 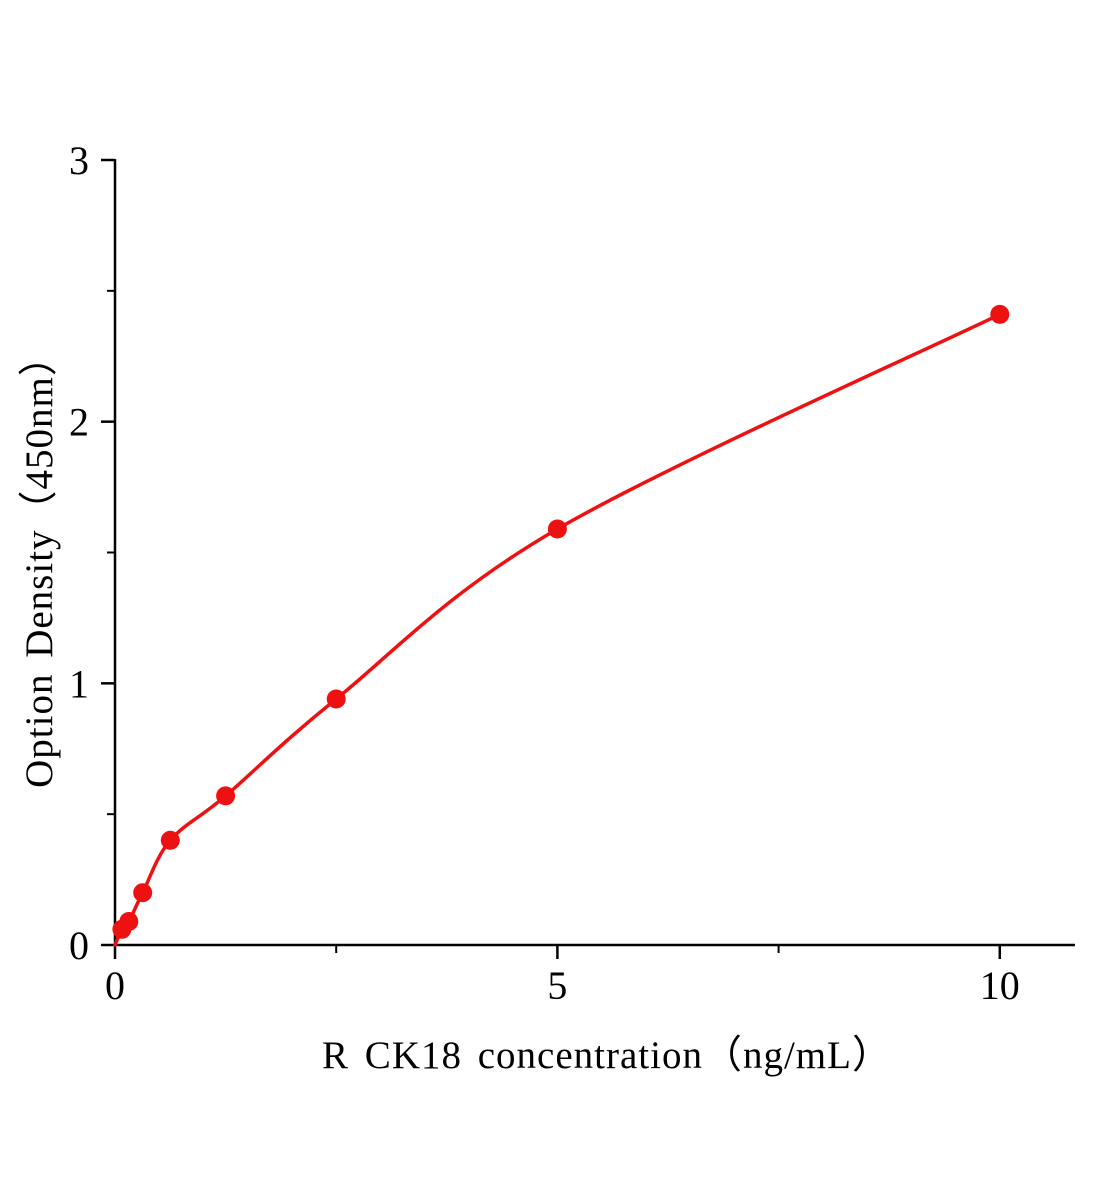 I want to click on x-tick-label: 10, so click(x=1000, y=985).